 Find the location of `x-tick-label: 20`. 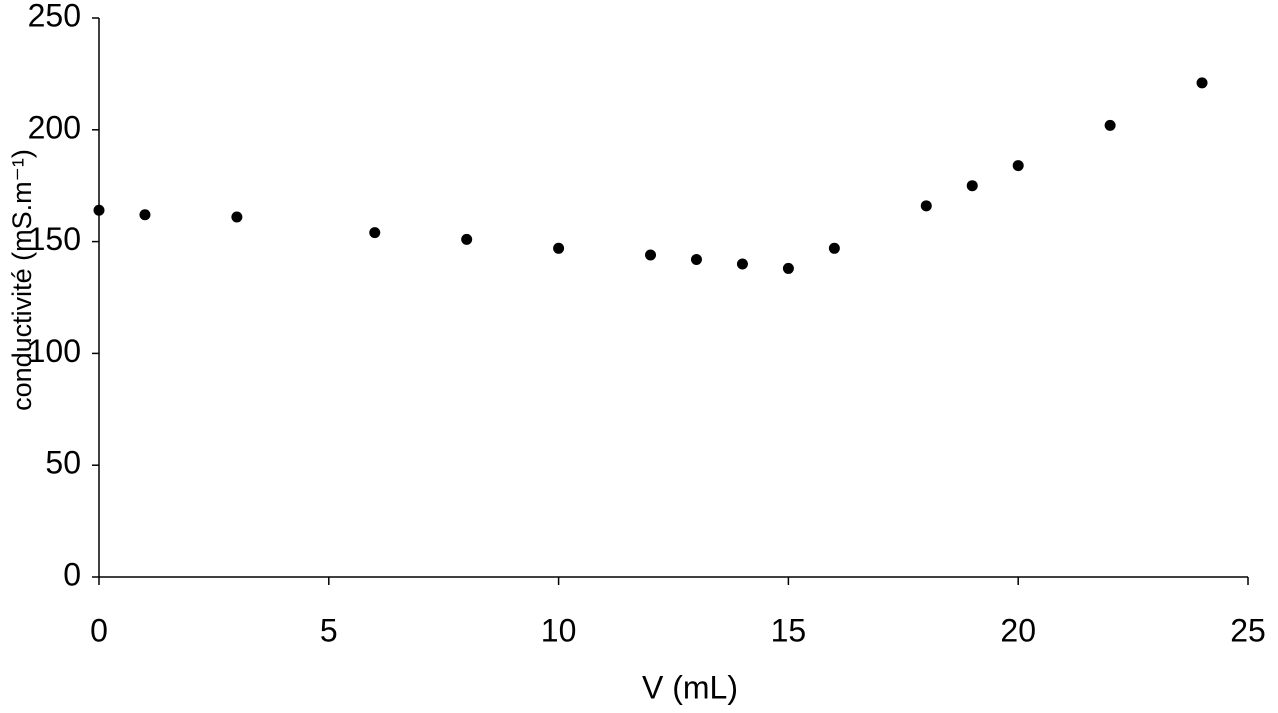

x-tick-label: 20 is located at coordinates (1018, 630).